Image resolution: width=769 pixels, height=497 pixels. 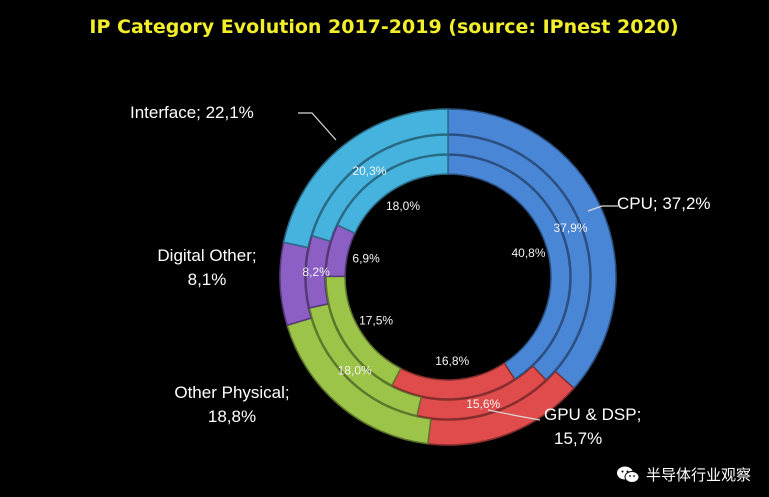 What do you see at coordinates (403, 206) in the screenshot?
I see `inner-ring-label-interface: 18,0%` at bounding box center [403, 206].